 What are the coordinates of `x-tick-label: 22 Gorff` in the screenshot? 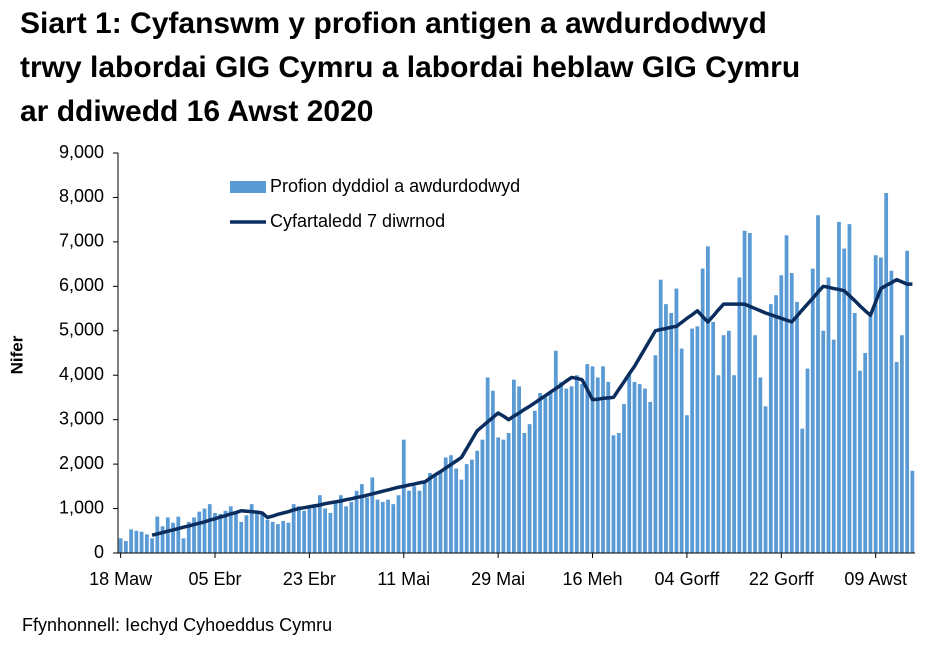 It's located at (782, 579).